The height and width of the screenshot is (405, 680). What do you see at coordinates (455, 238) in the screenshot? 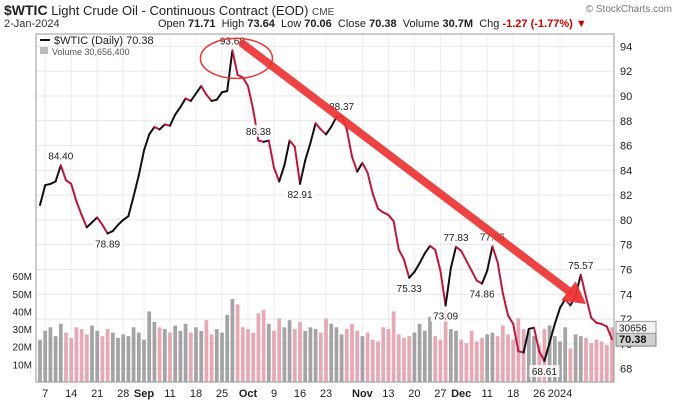
I see `annotation-label: 77.83` at bounding box center [455, 238].